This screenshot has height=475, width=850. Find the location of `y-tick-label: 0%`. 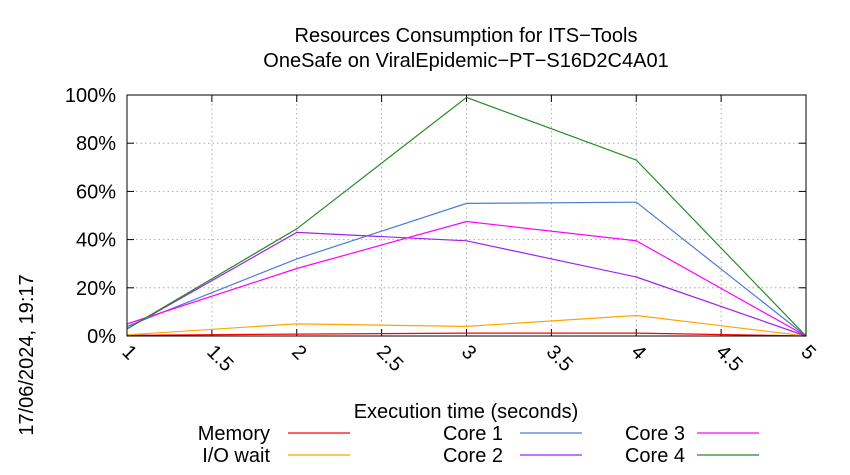

y-tick-label: 0% is located at coordinates (101, 337).